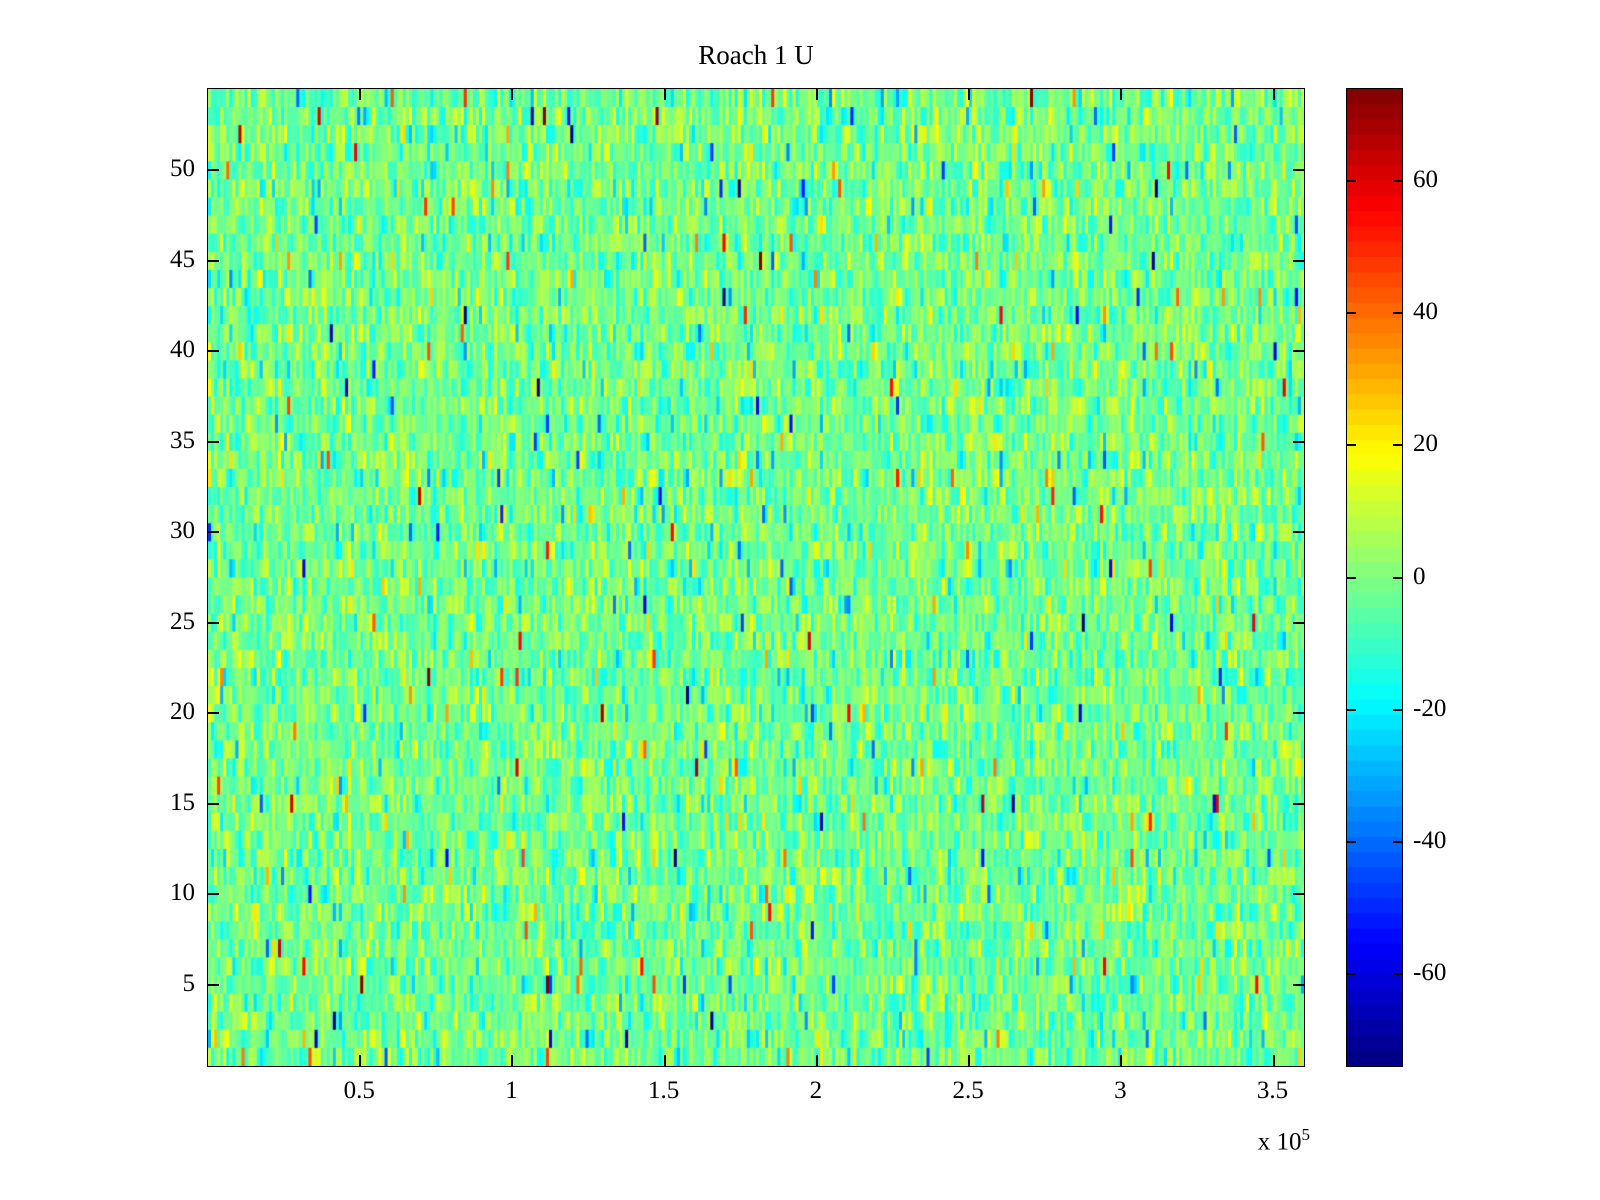 This screenshot has width=1600, height=1200. What do you see at coordinates (1306, 1134) in the screenshot?
I see `x-axis-multiplier-exponent: 5` at bounding box center [1306, 1134].